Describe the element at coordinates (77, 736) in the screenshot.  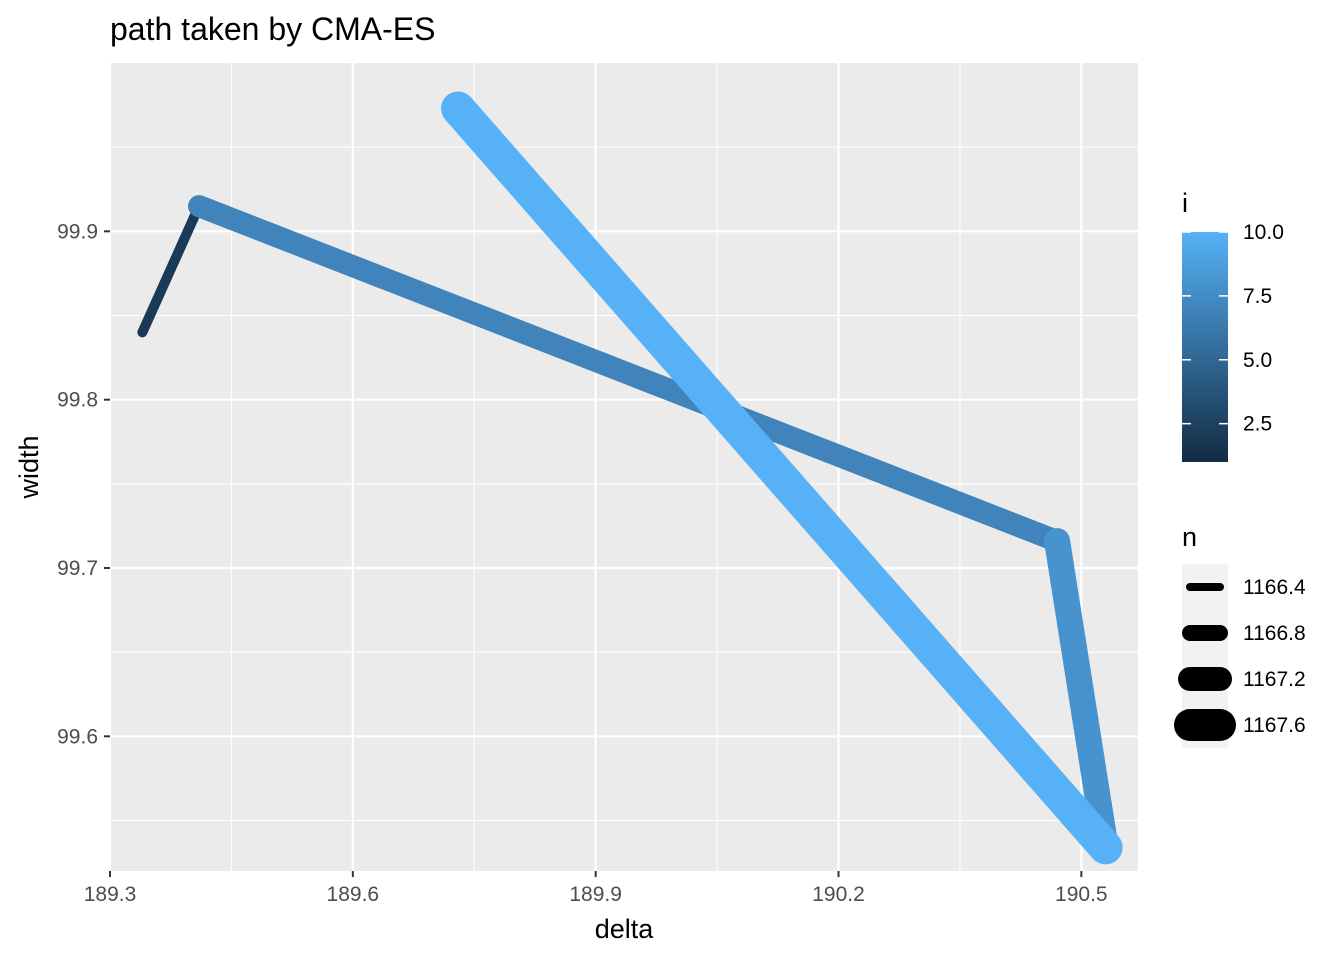
I see `y-tick-label: 99.6` at that location.